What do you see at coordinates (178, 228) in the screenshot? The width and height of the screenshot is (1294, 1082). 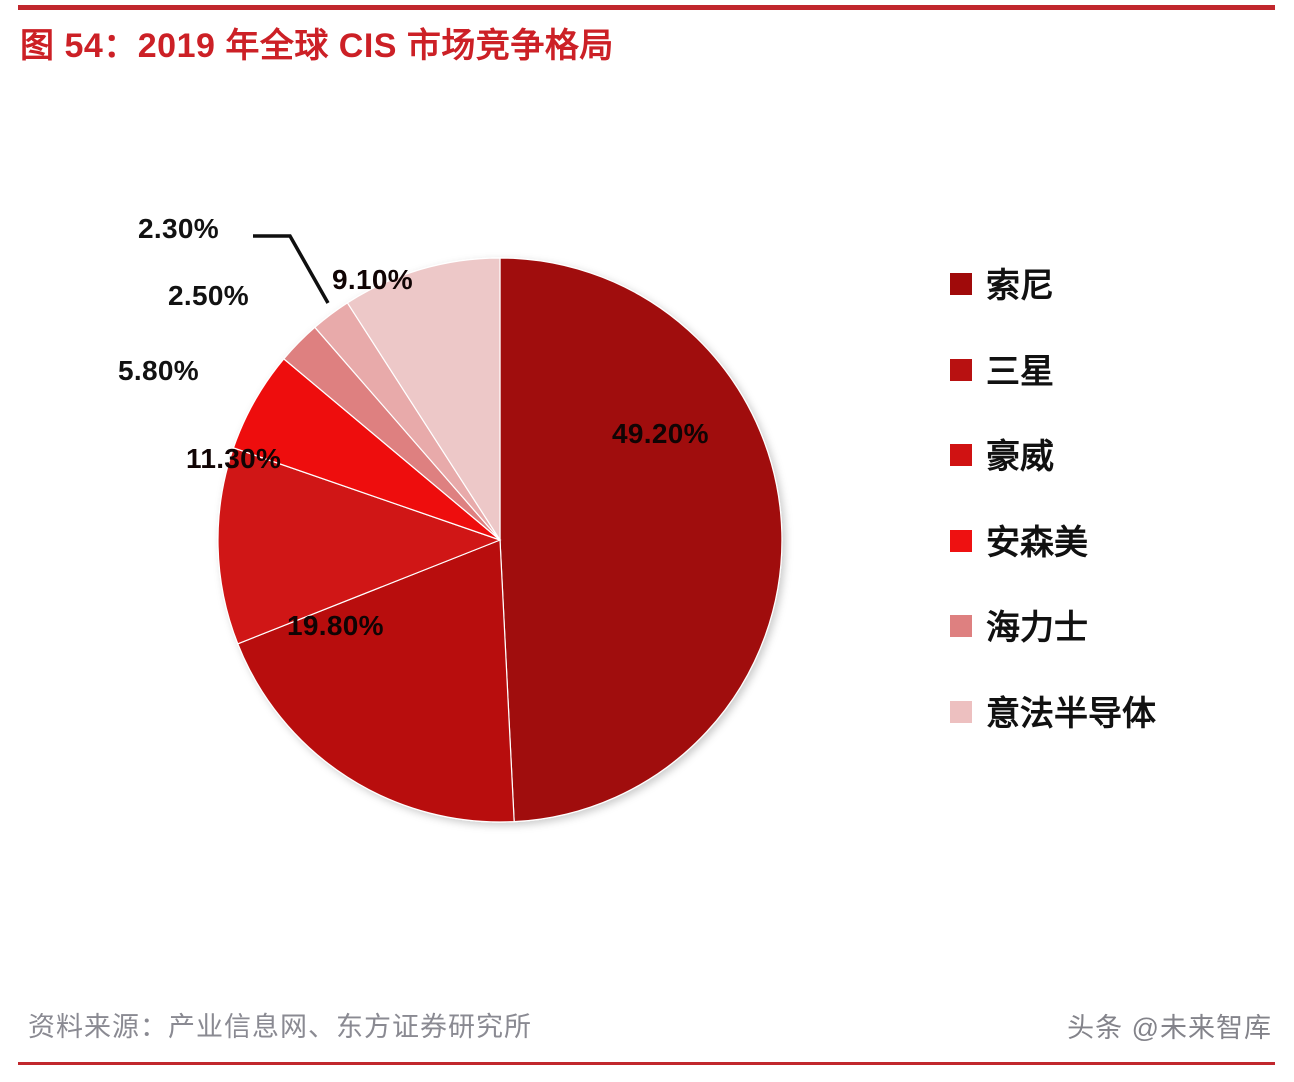 I see `pie-label-stmicro: 2.30%` at bounding box center [178, 228].